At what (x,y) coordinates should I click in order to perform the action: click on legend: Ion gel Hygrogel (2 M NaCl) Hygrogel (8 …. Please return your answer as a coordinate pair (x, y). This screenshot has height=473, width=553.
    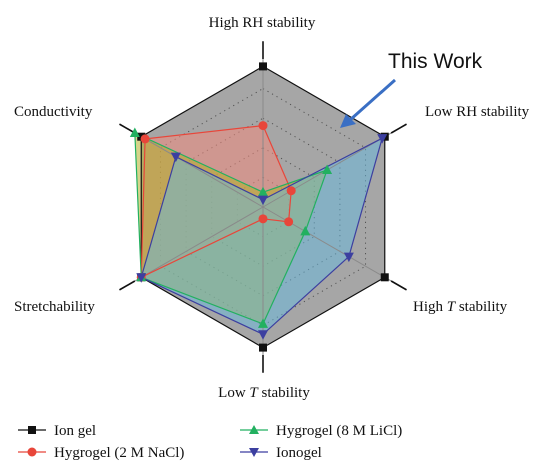
    Looking at the image, I should click on (210, 442).